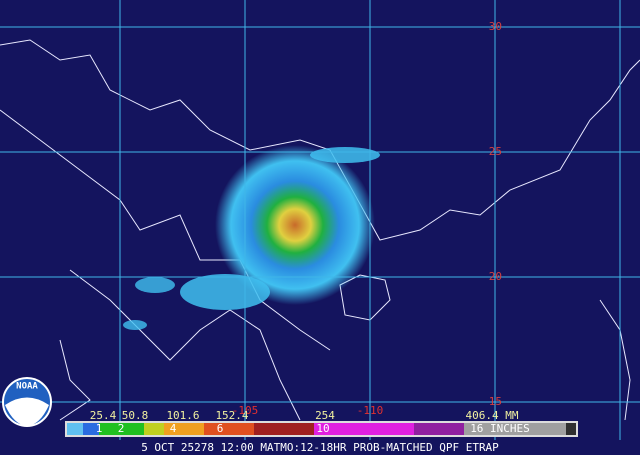  I want to click on legend-mm-label: 50.8, so click(135, 415).